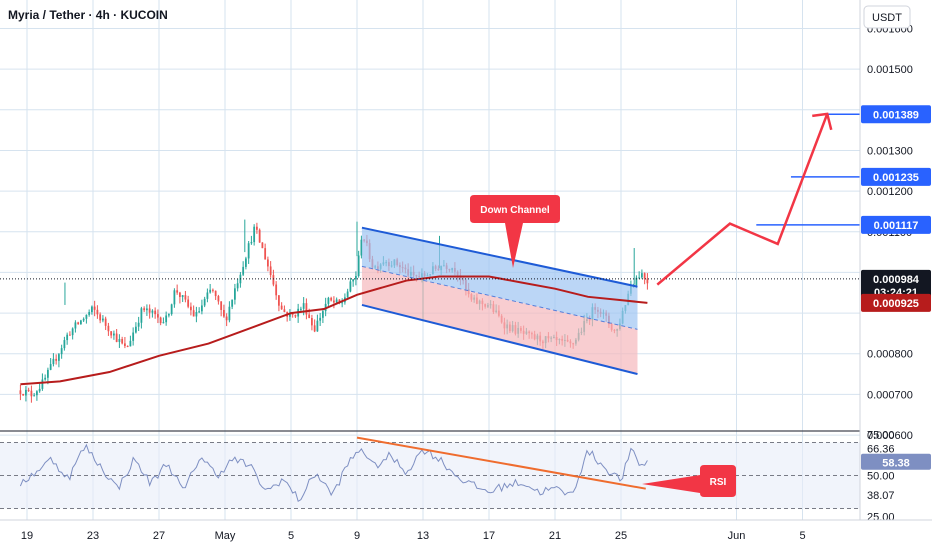 The width and height of the screenshot is (932, 550). What do you see at coordinates (27, 536) in the screenshot?
I see `time-tick-label: 19` at bounding box center [27, 536].